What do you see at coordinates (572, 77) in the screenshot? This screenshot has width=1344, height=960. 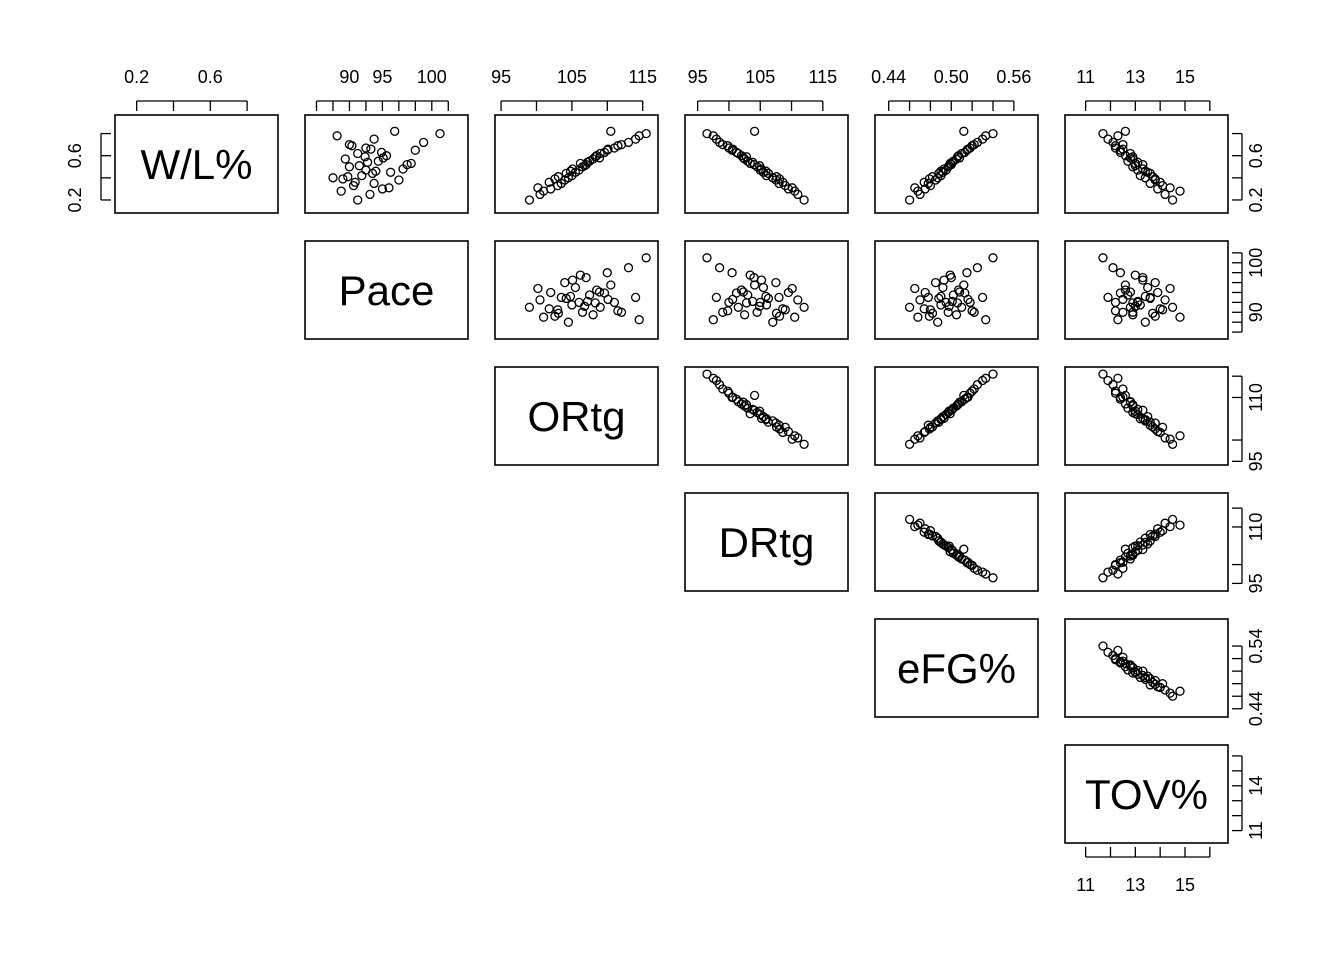 I see `top-tick-label: 105` at bounding box center [572, 77].